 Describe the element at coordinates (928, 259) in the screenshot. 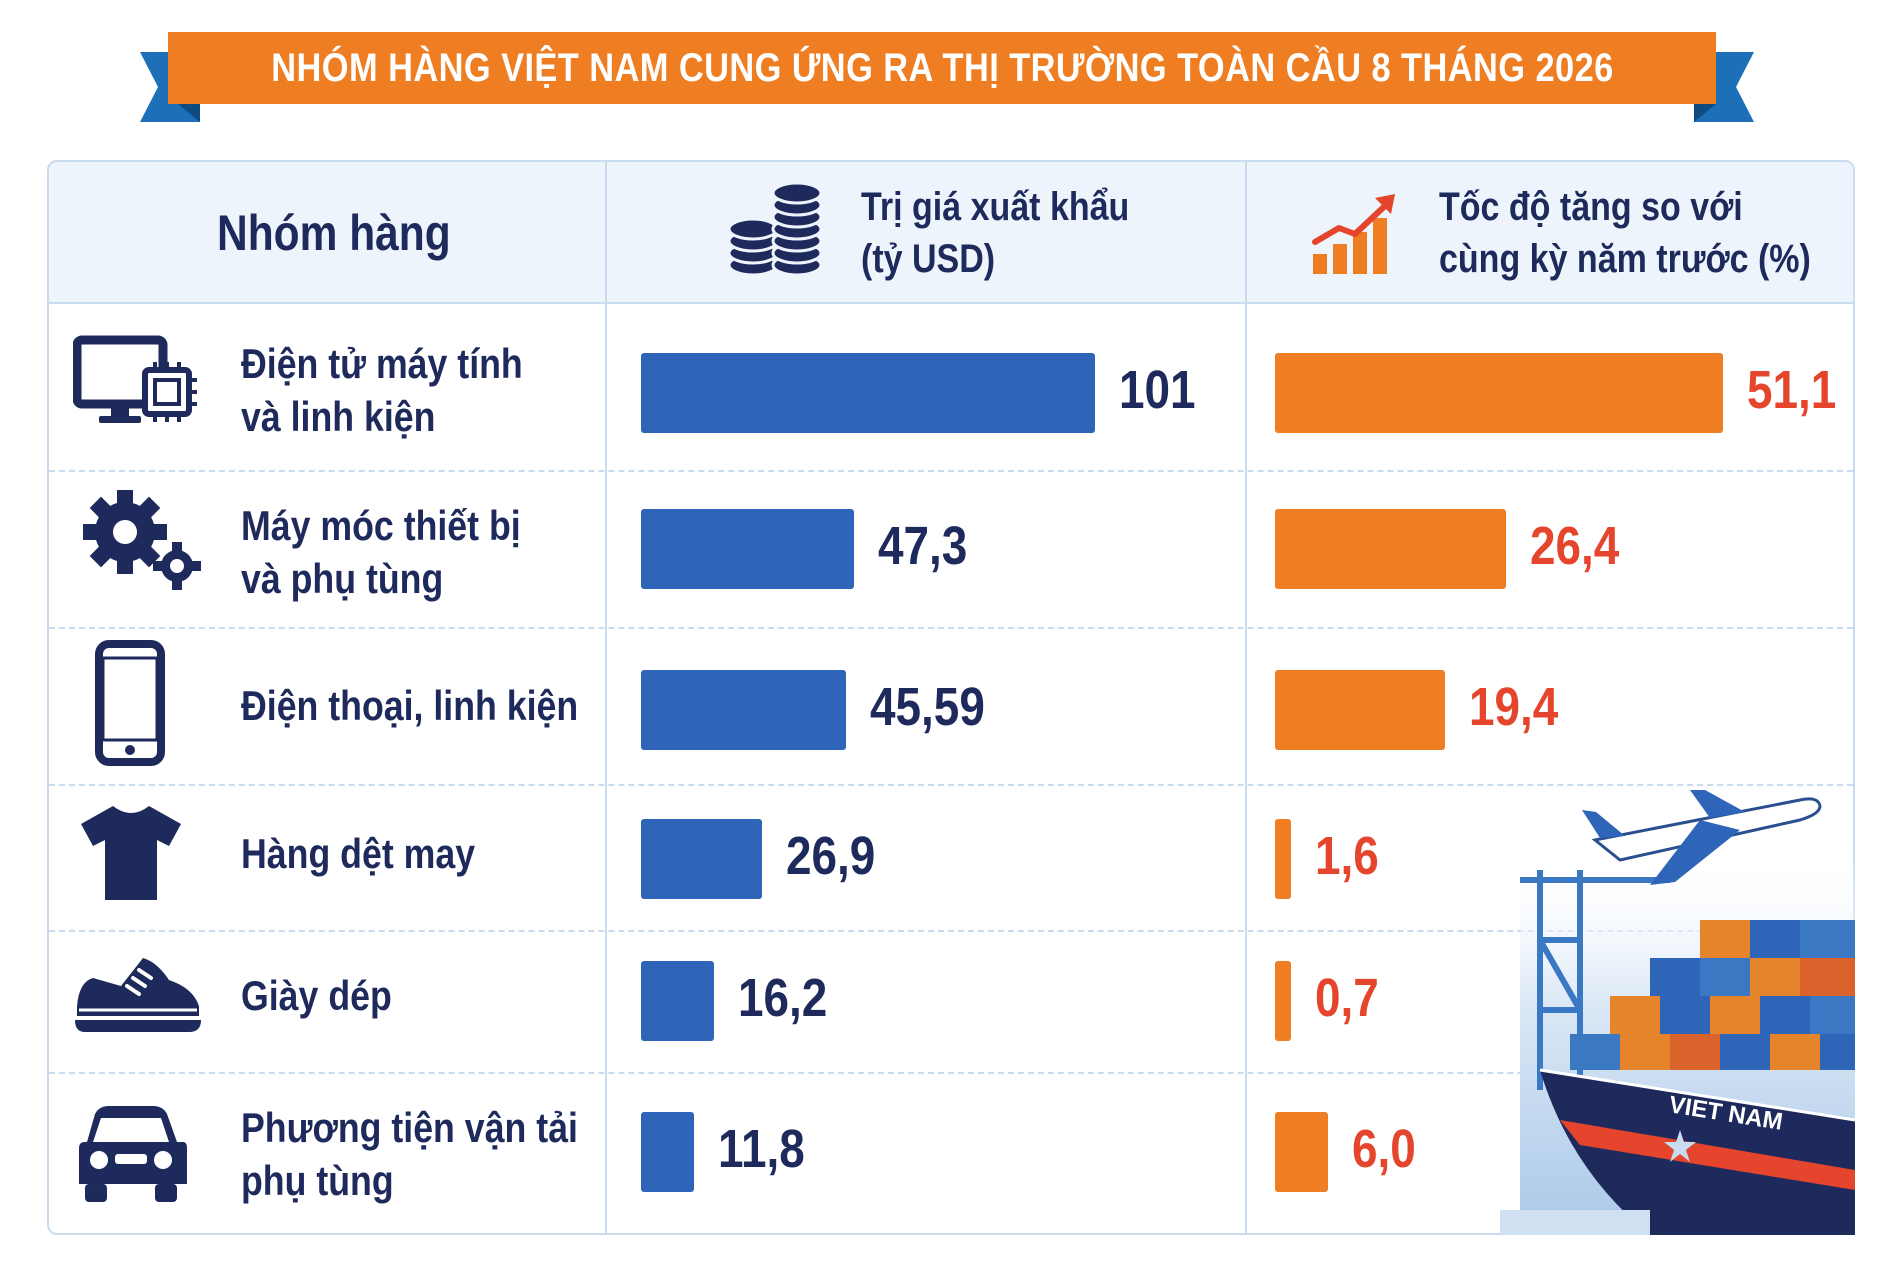

I see `header-value-line2: (tỷ USD)` at that location.